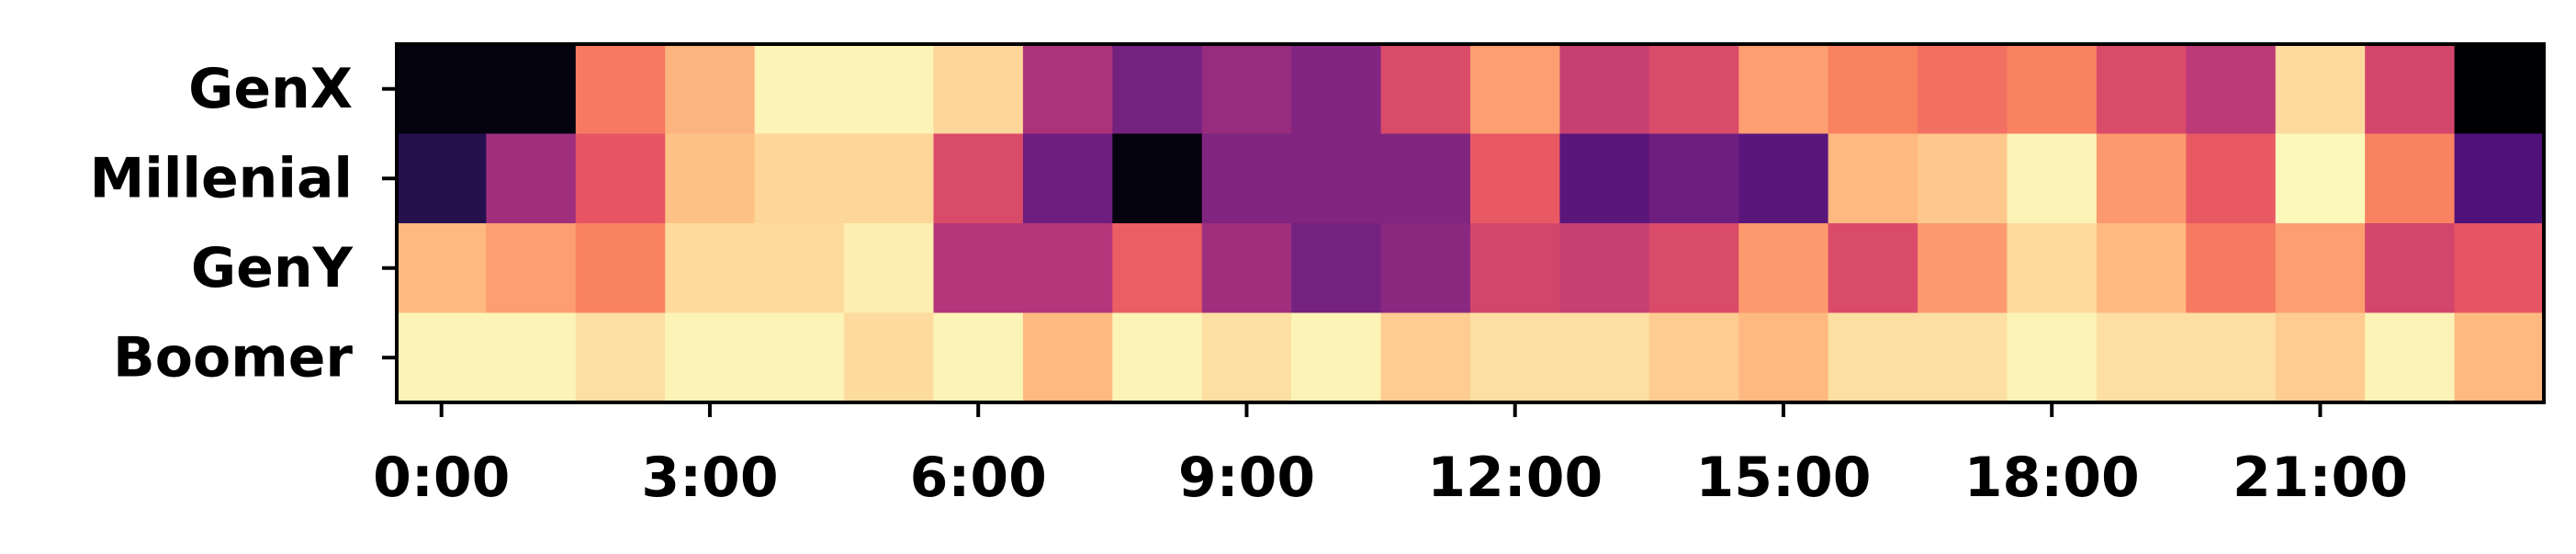  Describe the element at coordinates (709, 478) in the screenshot. I see `x-tick-label: 3:00` at that location.